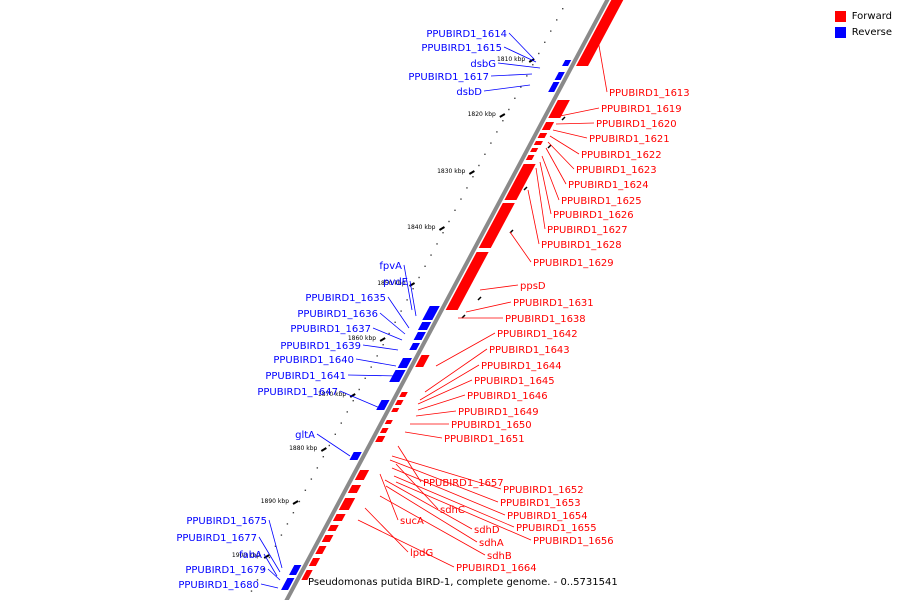 The height and width of the screenshot is (600, 900). Describe the element at coordinates (593, 215) in the screenshot. I see `gene-label: PPUBIRD1_1626` at that location.